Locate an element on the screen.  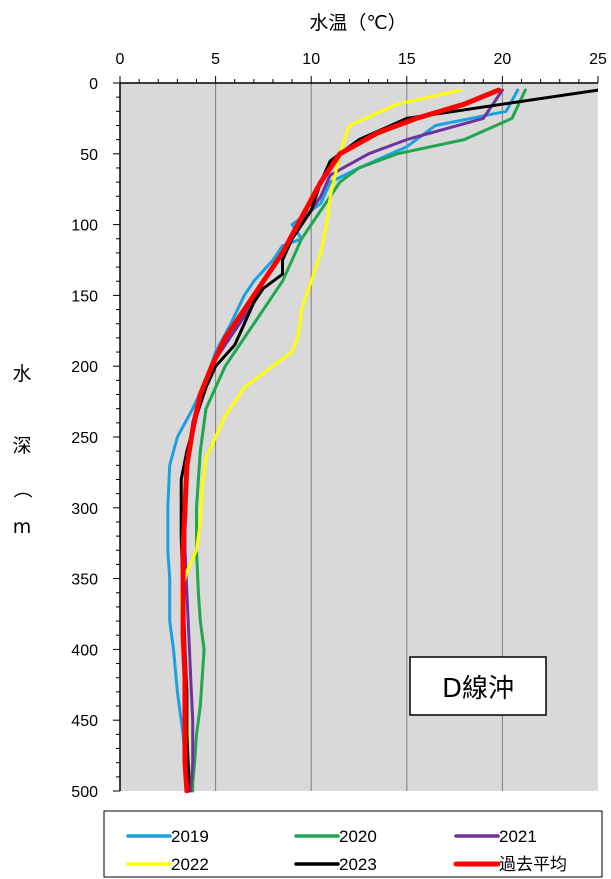
y-tick-labels: 0 50 100 150 200 250 300 350 400 450 500 is located at coordinates (84, 438).